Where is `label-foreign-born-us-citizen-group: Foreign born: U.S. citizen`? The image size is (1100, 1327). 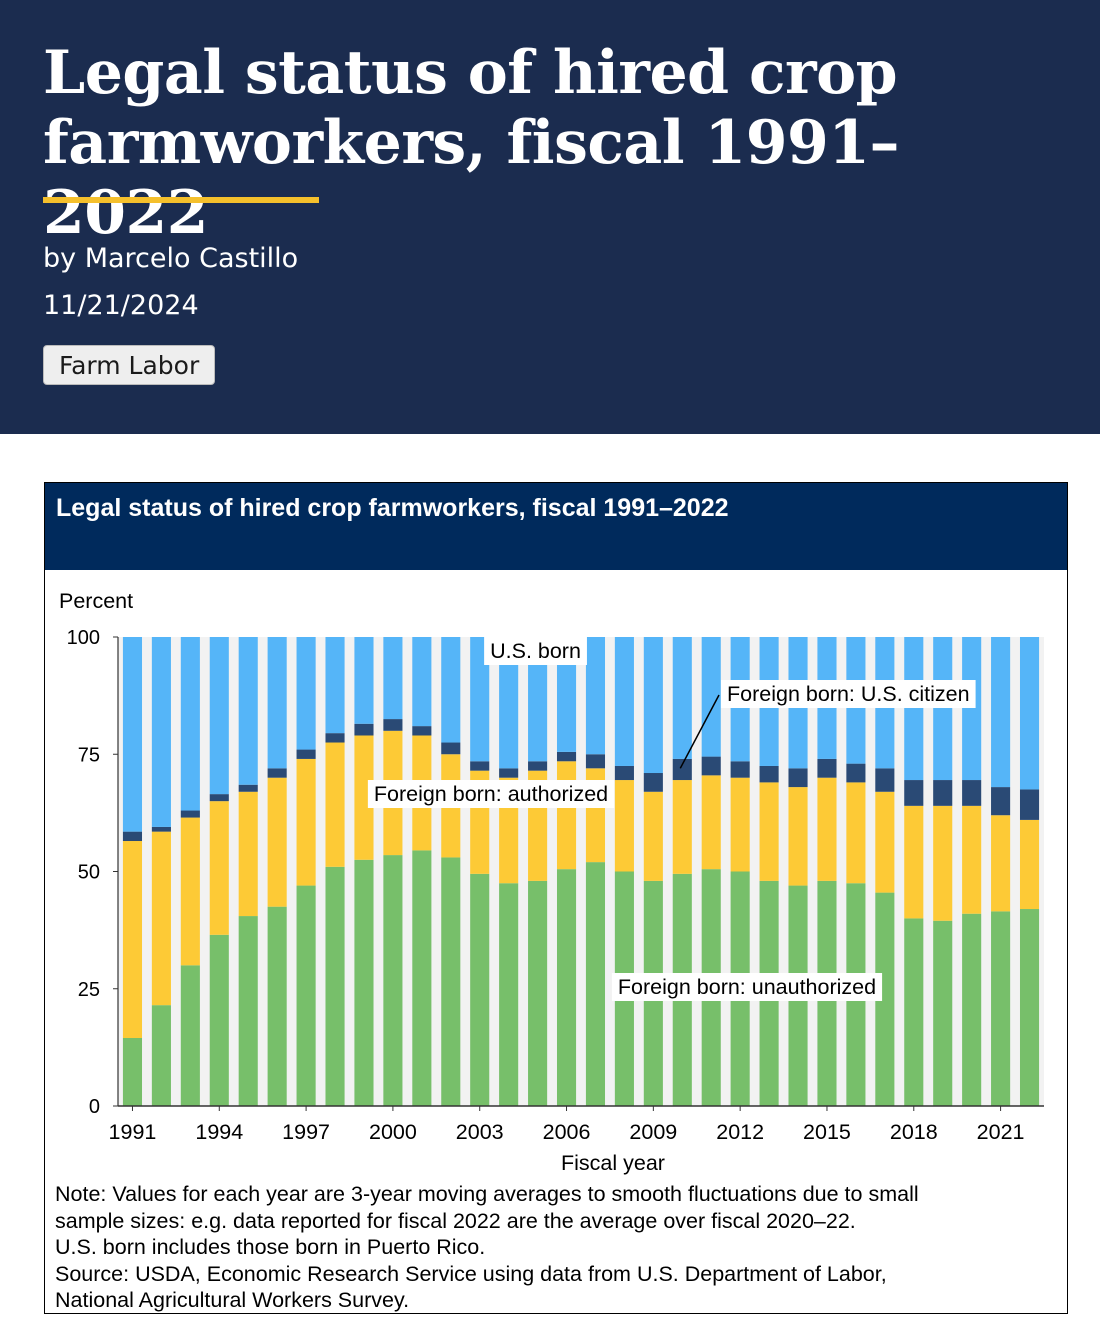 label-foreign-born-us-citizen-group: Foreign born: U.S. citizen is located at coordinates (848, 694).